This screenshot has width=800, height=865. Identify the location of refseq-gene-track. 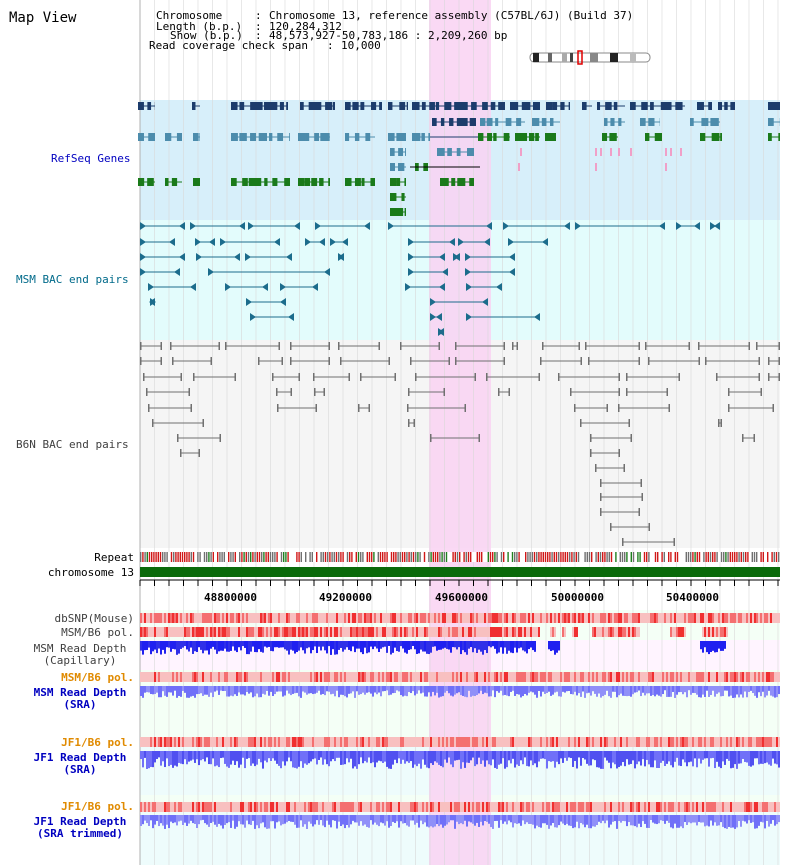
(459, 159).